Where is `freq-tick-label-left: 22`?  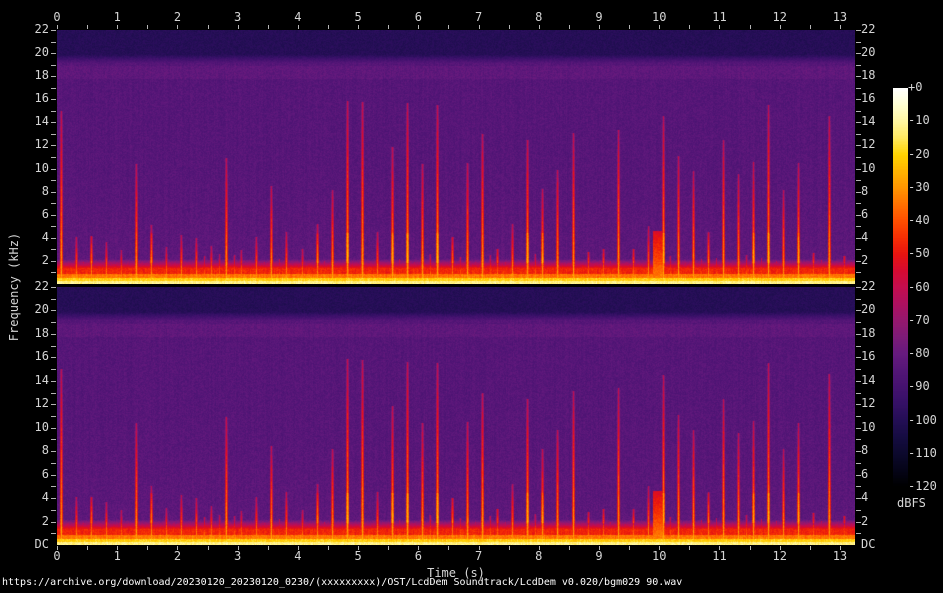 freq-tick-label-left: 22 is located at coordinates (41, 286).